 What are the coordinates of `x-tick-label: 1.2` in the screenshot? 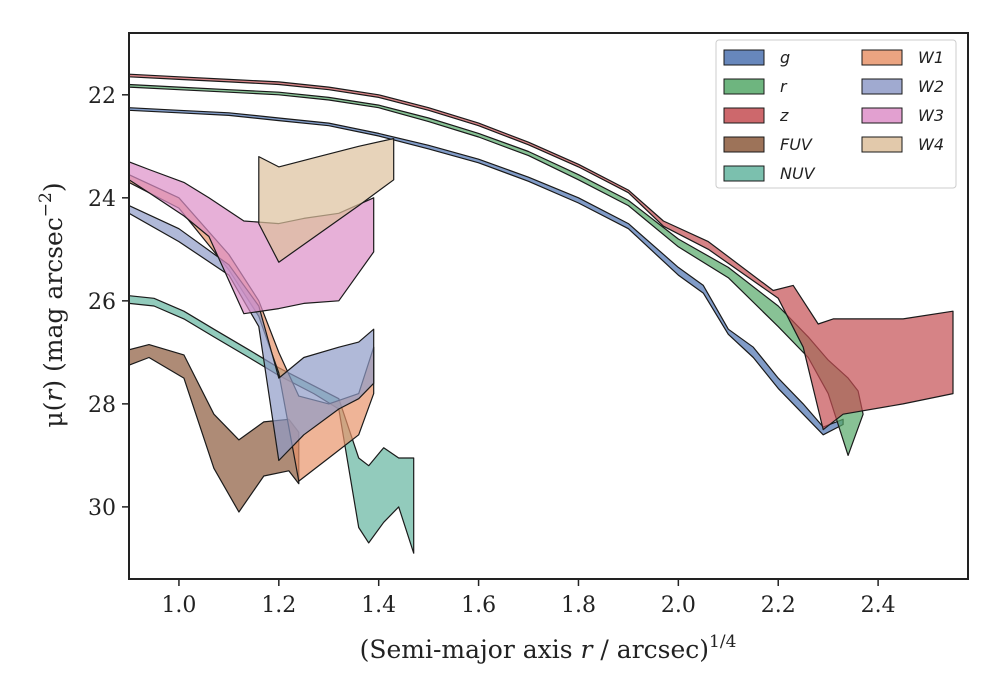 It's located at (278, 605).